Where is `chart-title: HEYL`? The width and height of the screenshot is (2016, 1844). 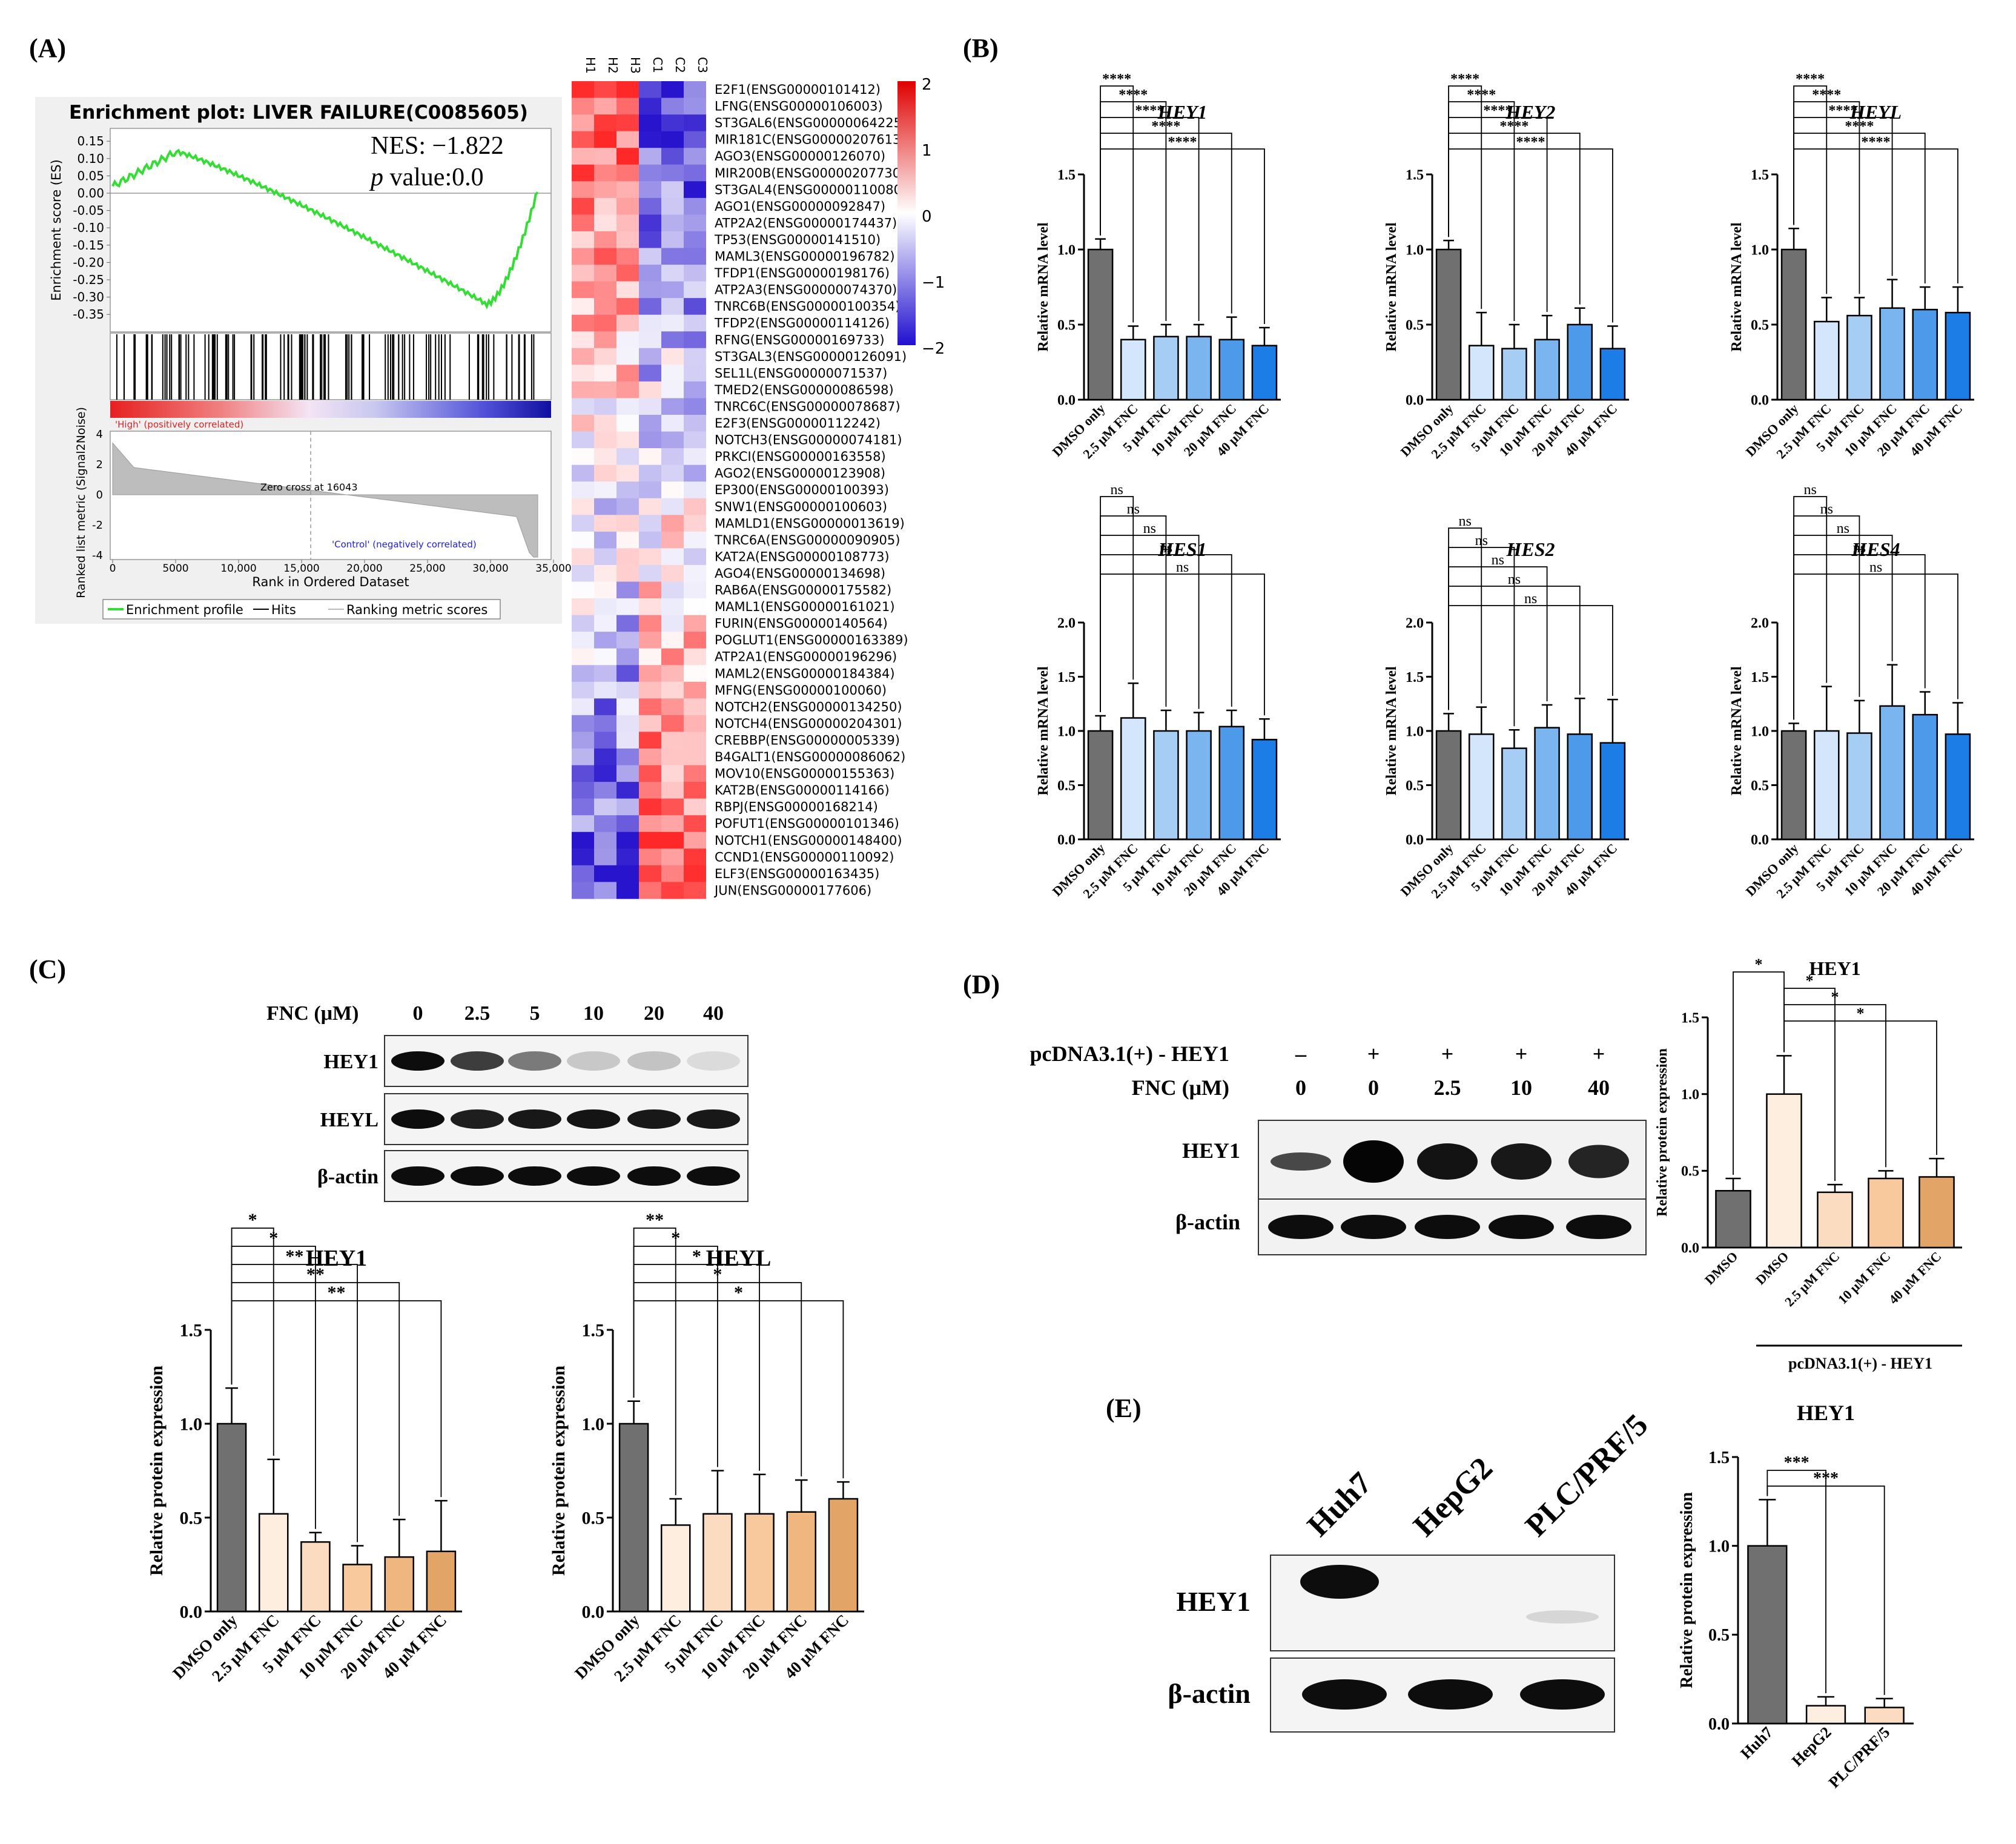
chart-title: HEYL is located at coordinates (739, 1259).